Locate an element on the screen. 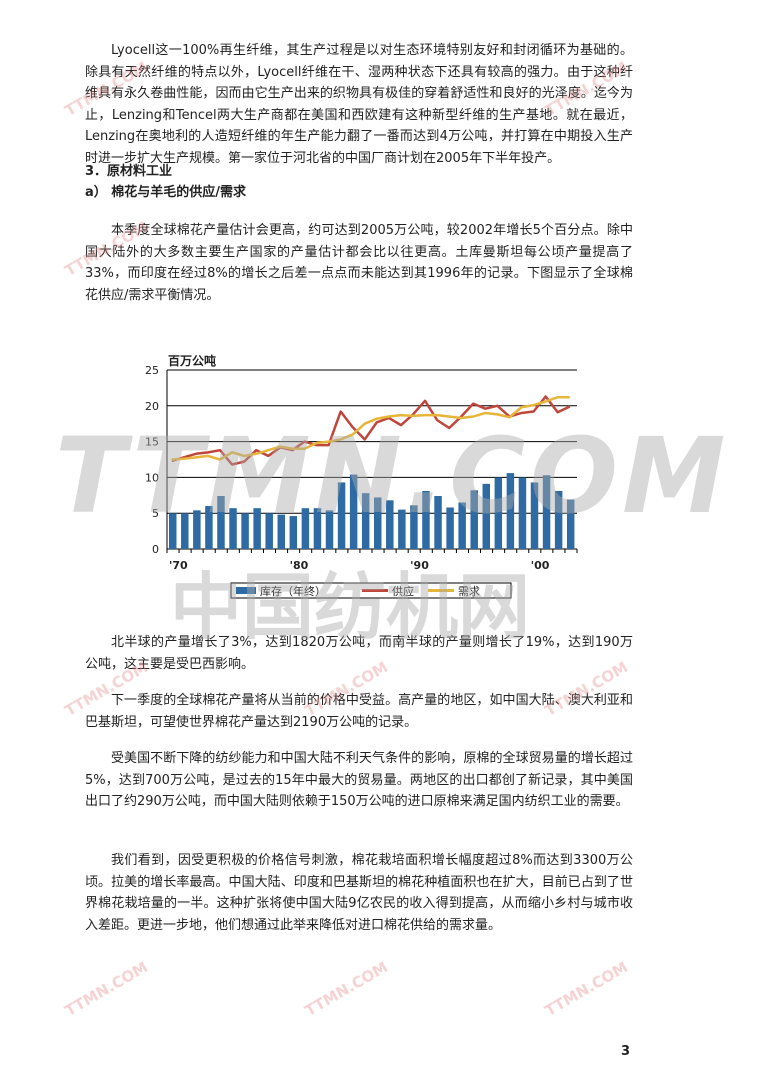 This screenshot has width=770, height=1084. bar-stock-2001 is located at coordinates (546, 512).